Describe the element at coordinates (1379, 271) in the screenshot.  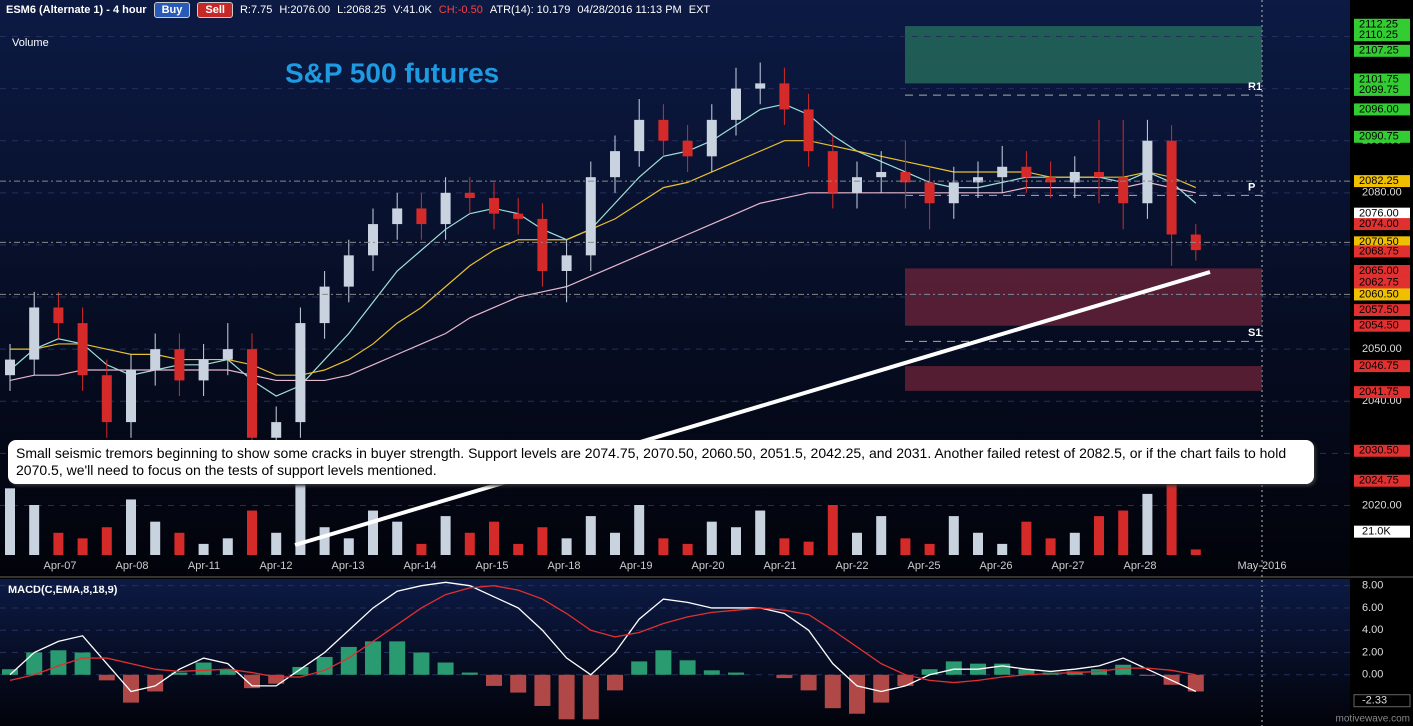
I see `price-tag-label: 2065.00` at that location.